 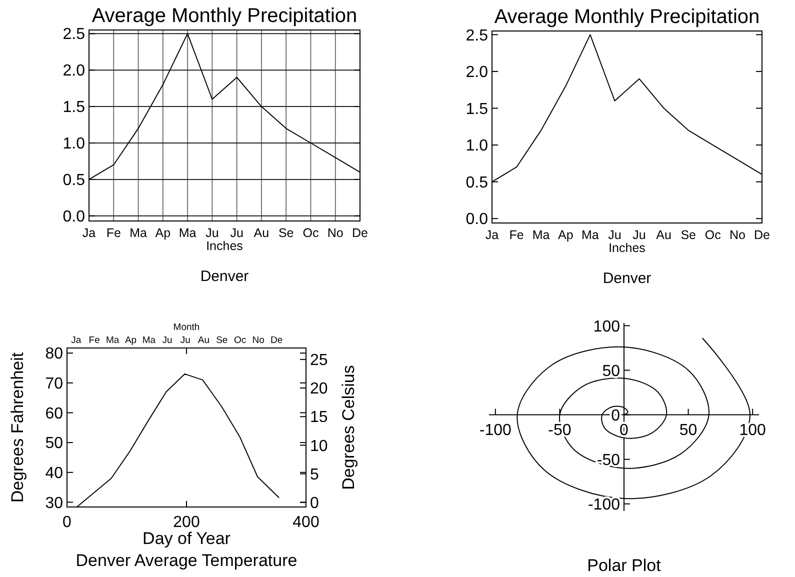 I want to click on y-tick-label: 100, so click(x=606, y=327).